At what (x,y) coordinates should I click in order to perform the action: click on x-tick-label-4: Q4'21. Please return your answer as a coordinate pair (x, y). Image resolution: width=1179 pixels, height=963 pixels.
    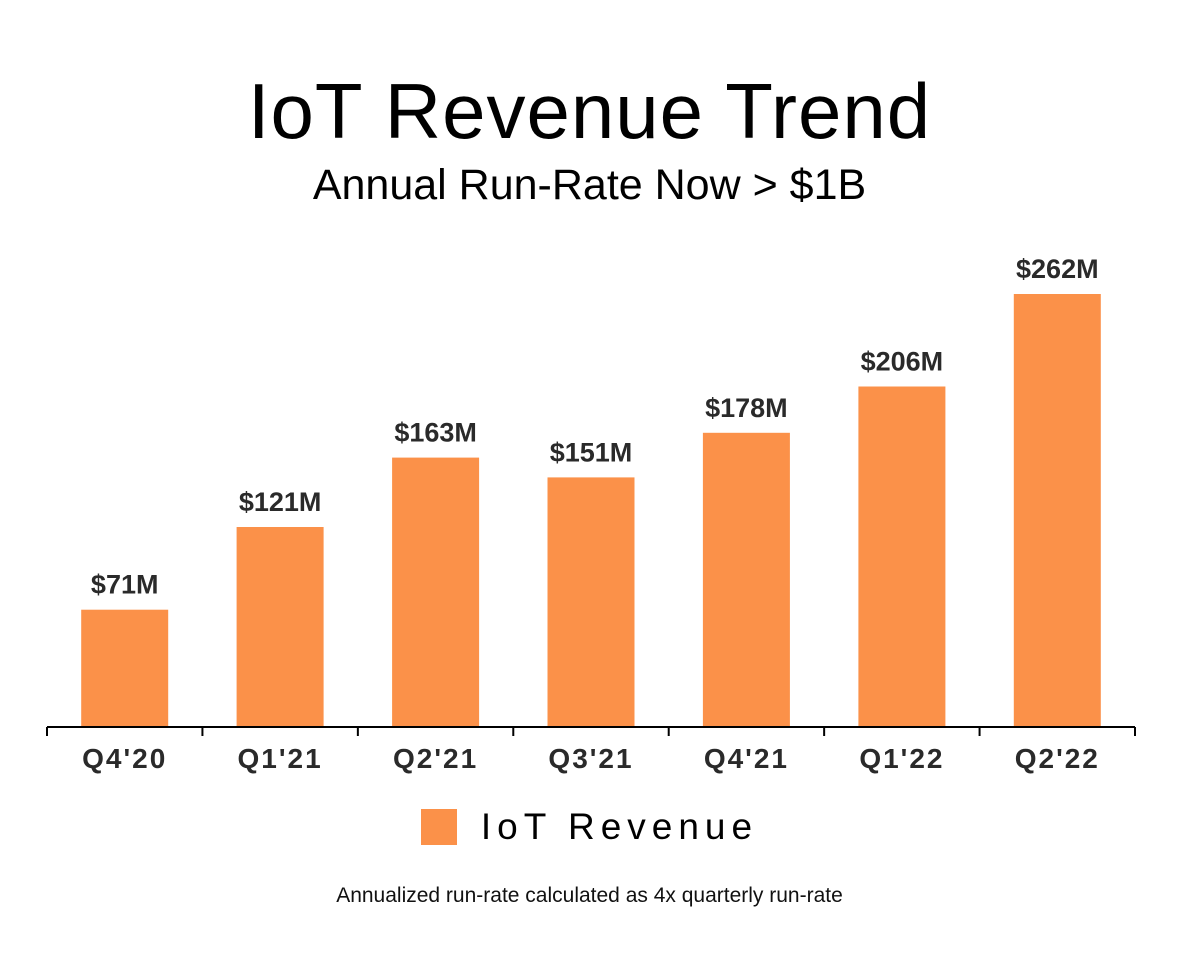
    Looking at the image, I should click on (746, 758).